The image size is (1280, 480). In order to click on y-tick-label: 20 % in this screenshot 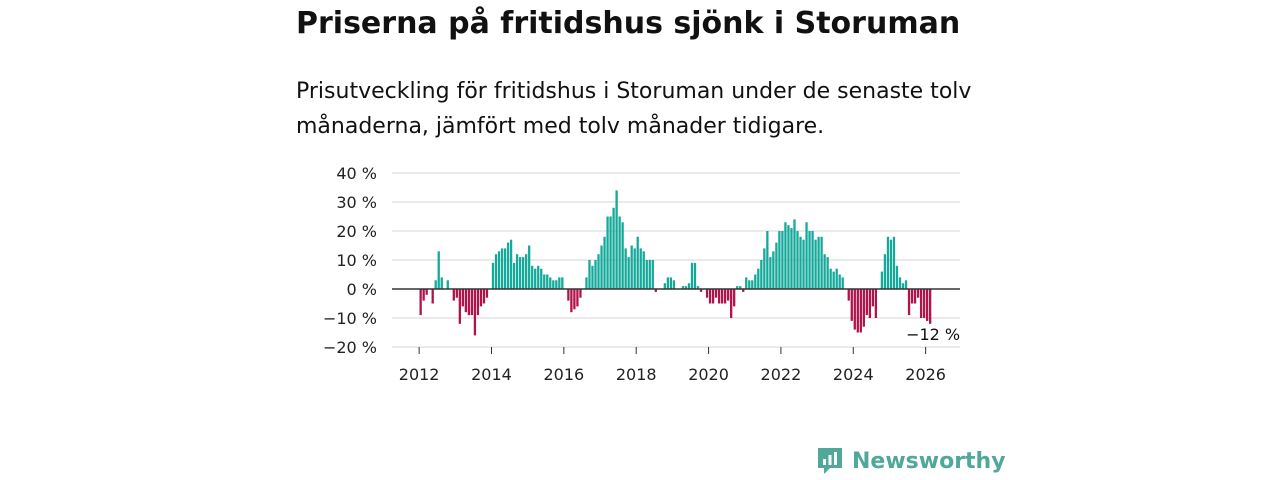, I will do `click(356, 231)`.